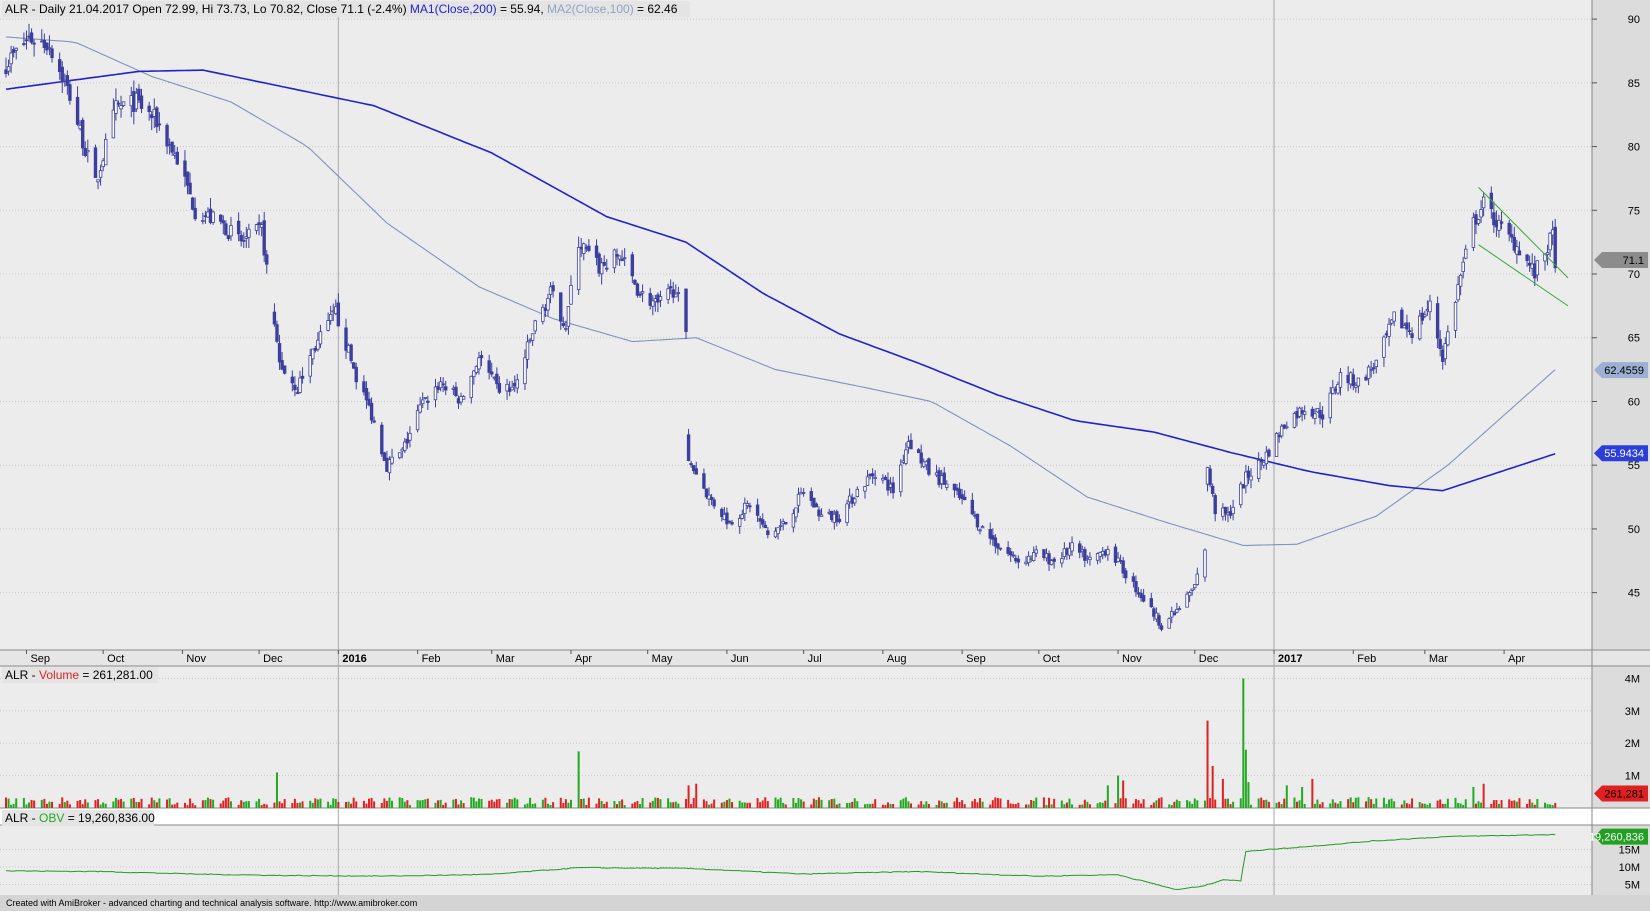 The height and width of the screenshot is (916, 1650). What do you see at coordinates (1634, 20) in the screenshot?
I see `price-tick-label: 90` at bounding box center [1634, 20].